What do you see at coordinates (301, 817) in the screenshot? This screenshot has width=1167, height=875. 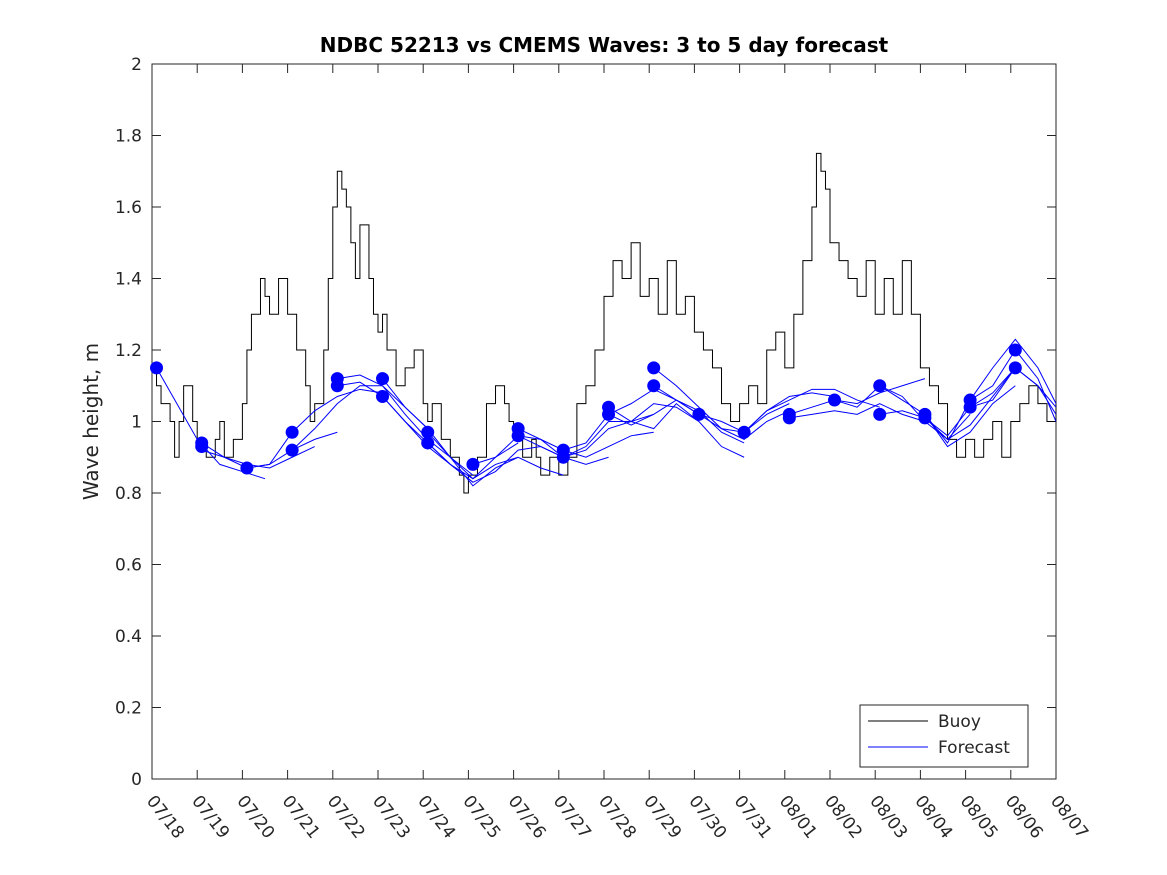 I see `x-tick-label: 07/21` at bounding box center [301, 817].